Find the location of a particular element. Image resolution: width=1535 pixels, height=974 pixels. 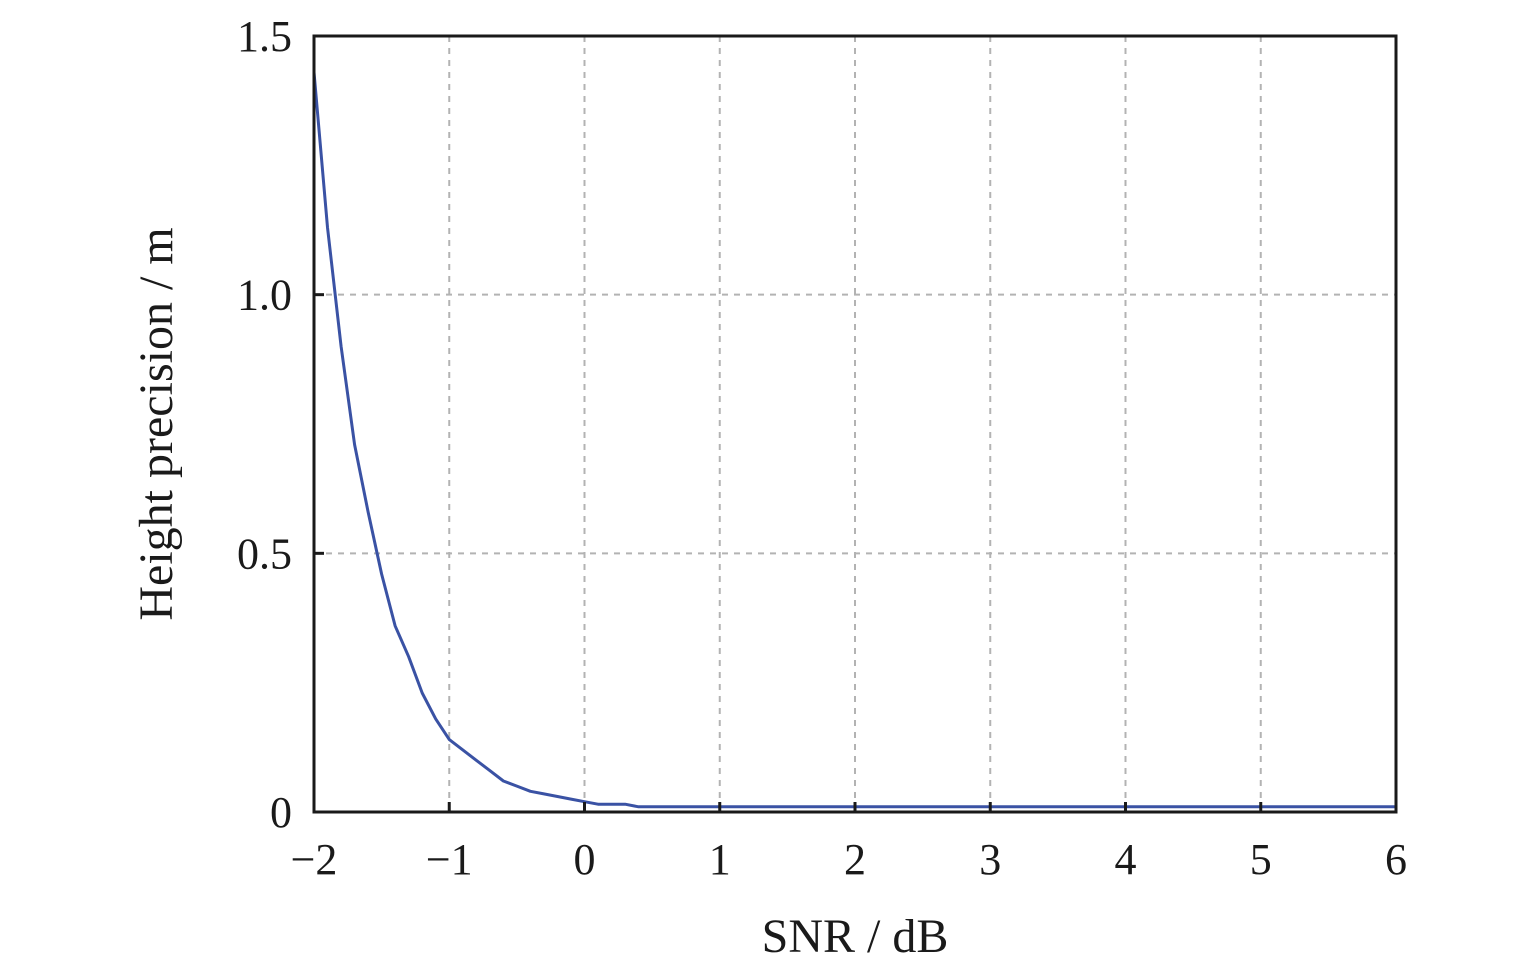

y-tick-label: 1.5 is located at coordinates (264, 36).